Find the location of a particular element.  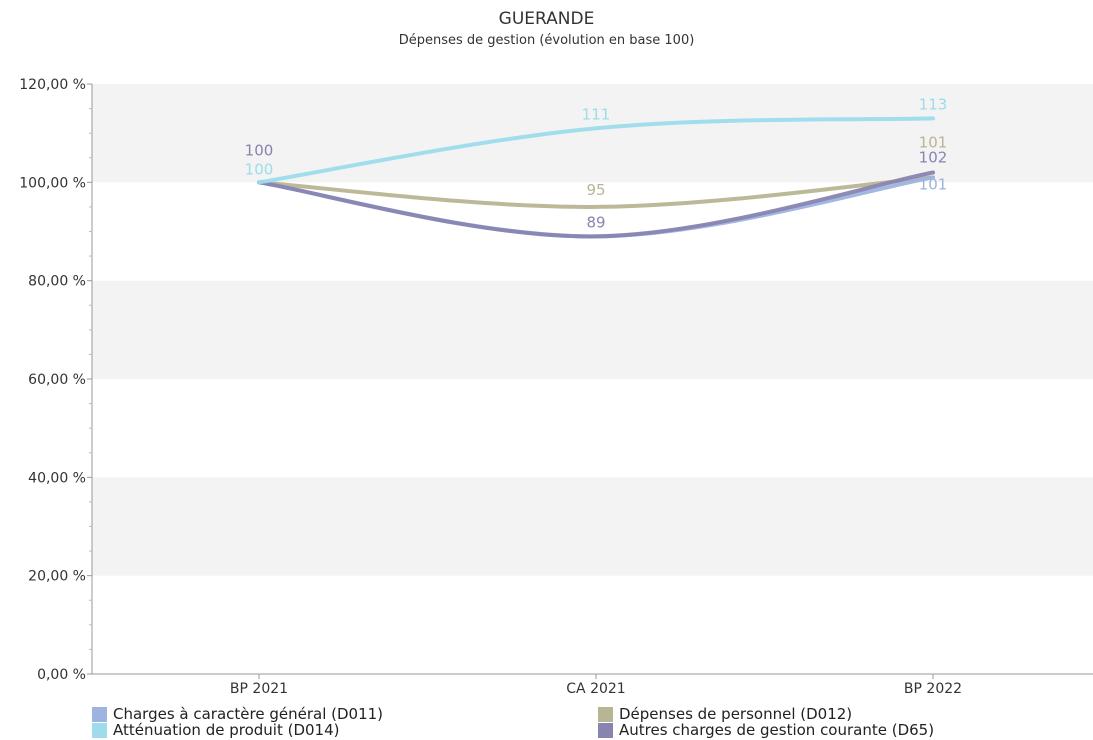

data-label-d65: 100 is located at coordinates (259, 150).